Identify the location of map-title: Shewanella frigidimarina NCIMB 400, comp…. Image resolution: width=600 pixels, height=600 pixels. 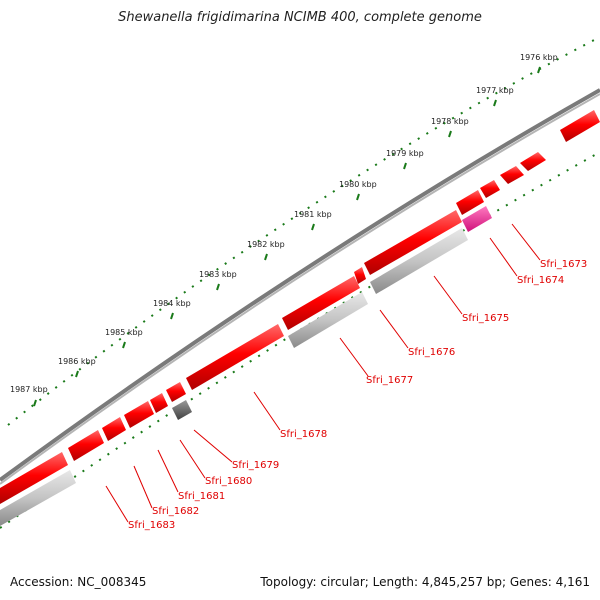
(300, 17).